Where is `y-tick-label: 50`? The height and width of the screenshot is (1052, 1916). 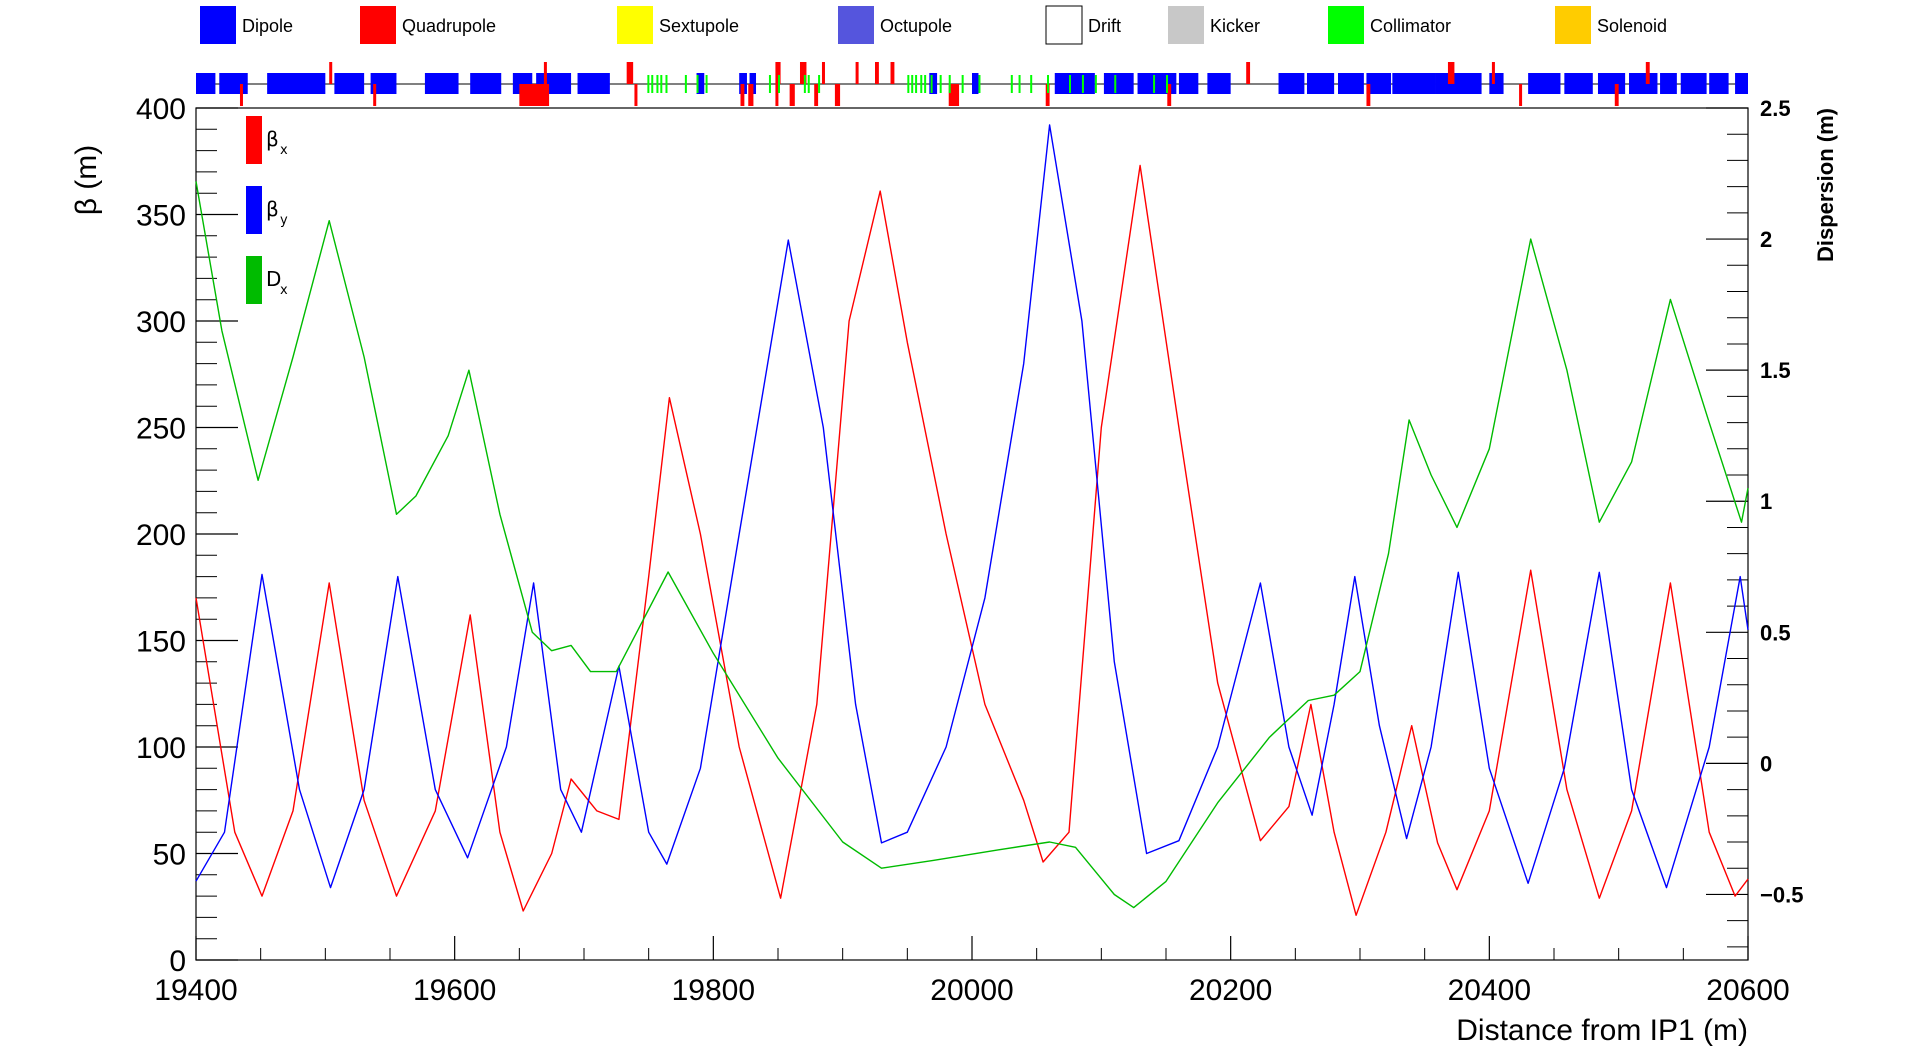 y-tick-label: 50 is located at coordinates (169, 855).